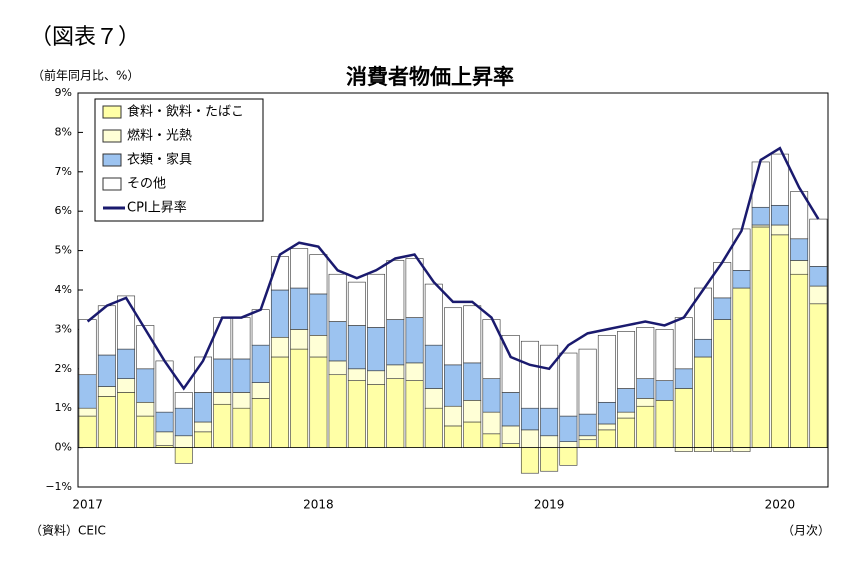 This screenshot has height=562, width=852. Describe the element at coordinates (63, 447) in the screenshot. I see `y-tick-label: 0%` at that location.